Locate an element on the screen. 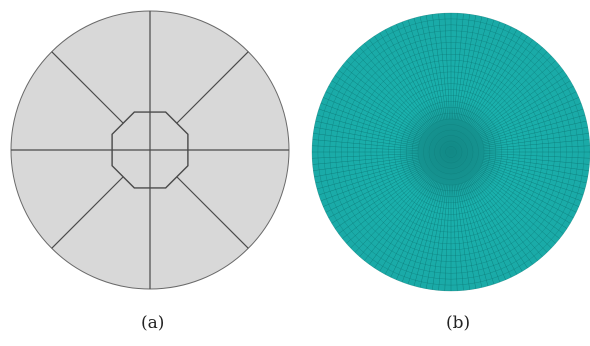  inner-octagon is located at coordinates (150, 150).